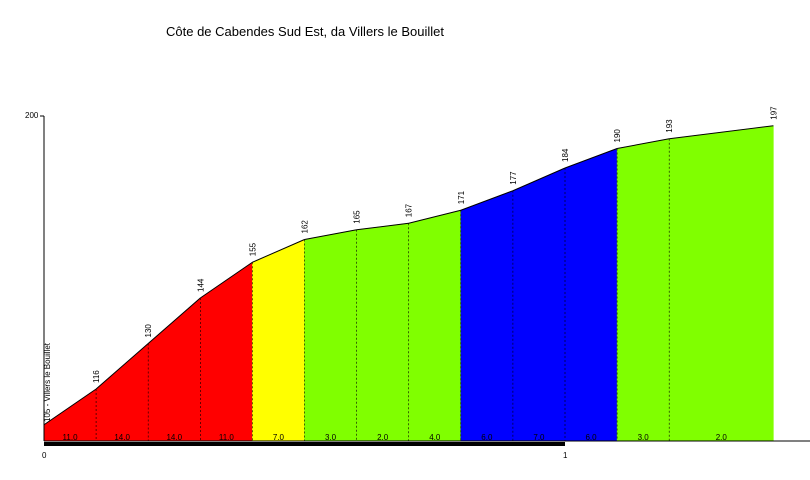 This screenshot has height=480, width=810. Describe the element at coordinates (47, 382) in the screenshot. I see `start-label: 105 - Villers le Bouillet` at that location.